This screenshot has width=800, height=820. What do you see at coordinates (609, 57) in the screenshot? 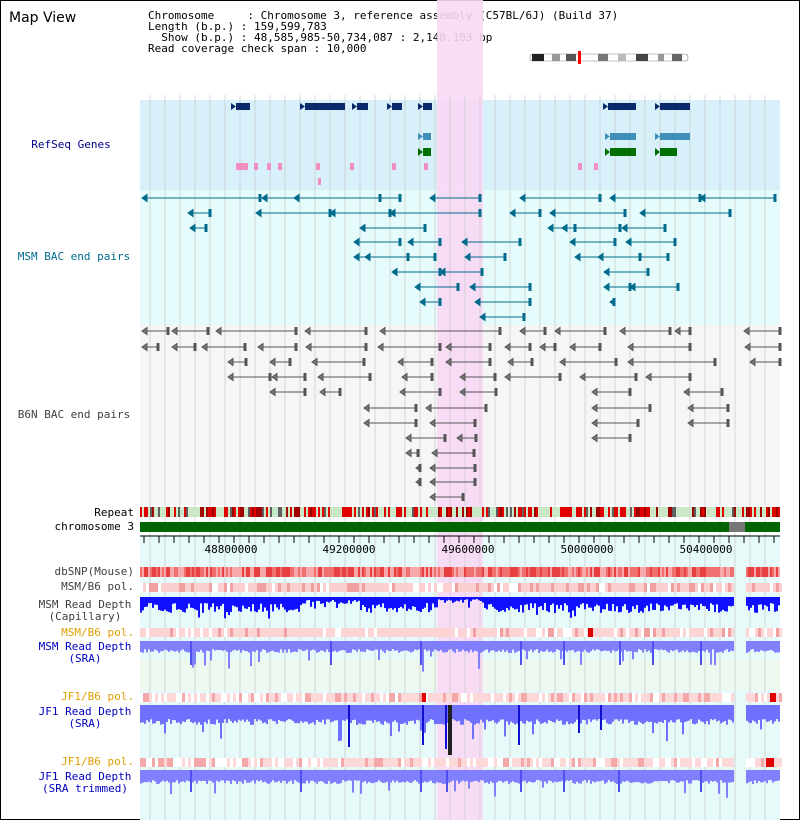
I see `chromosome-ideogram` at bounding box center [609, 57].